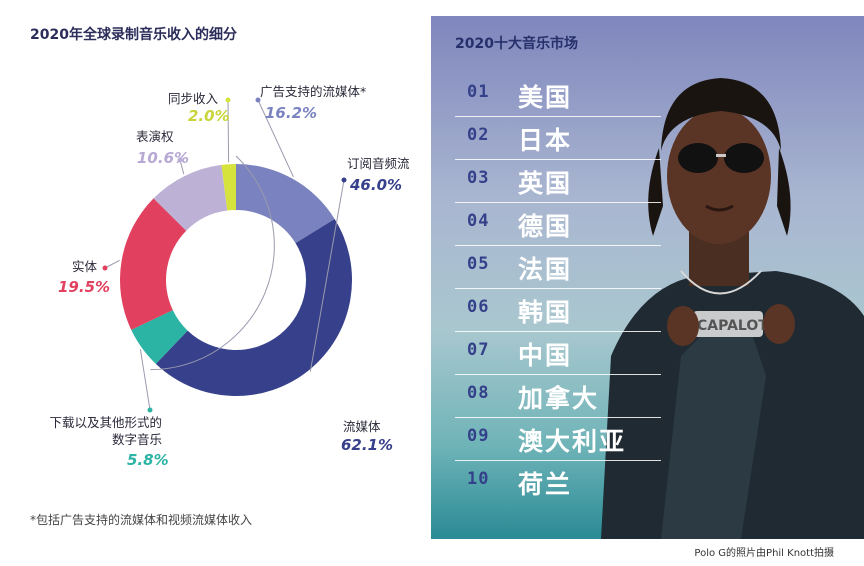  Describe the element at coordinates (478, 178) in the screenshot. I see `market-rank: 03` at that location.